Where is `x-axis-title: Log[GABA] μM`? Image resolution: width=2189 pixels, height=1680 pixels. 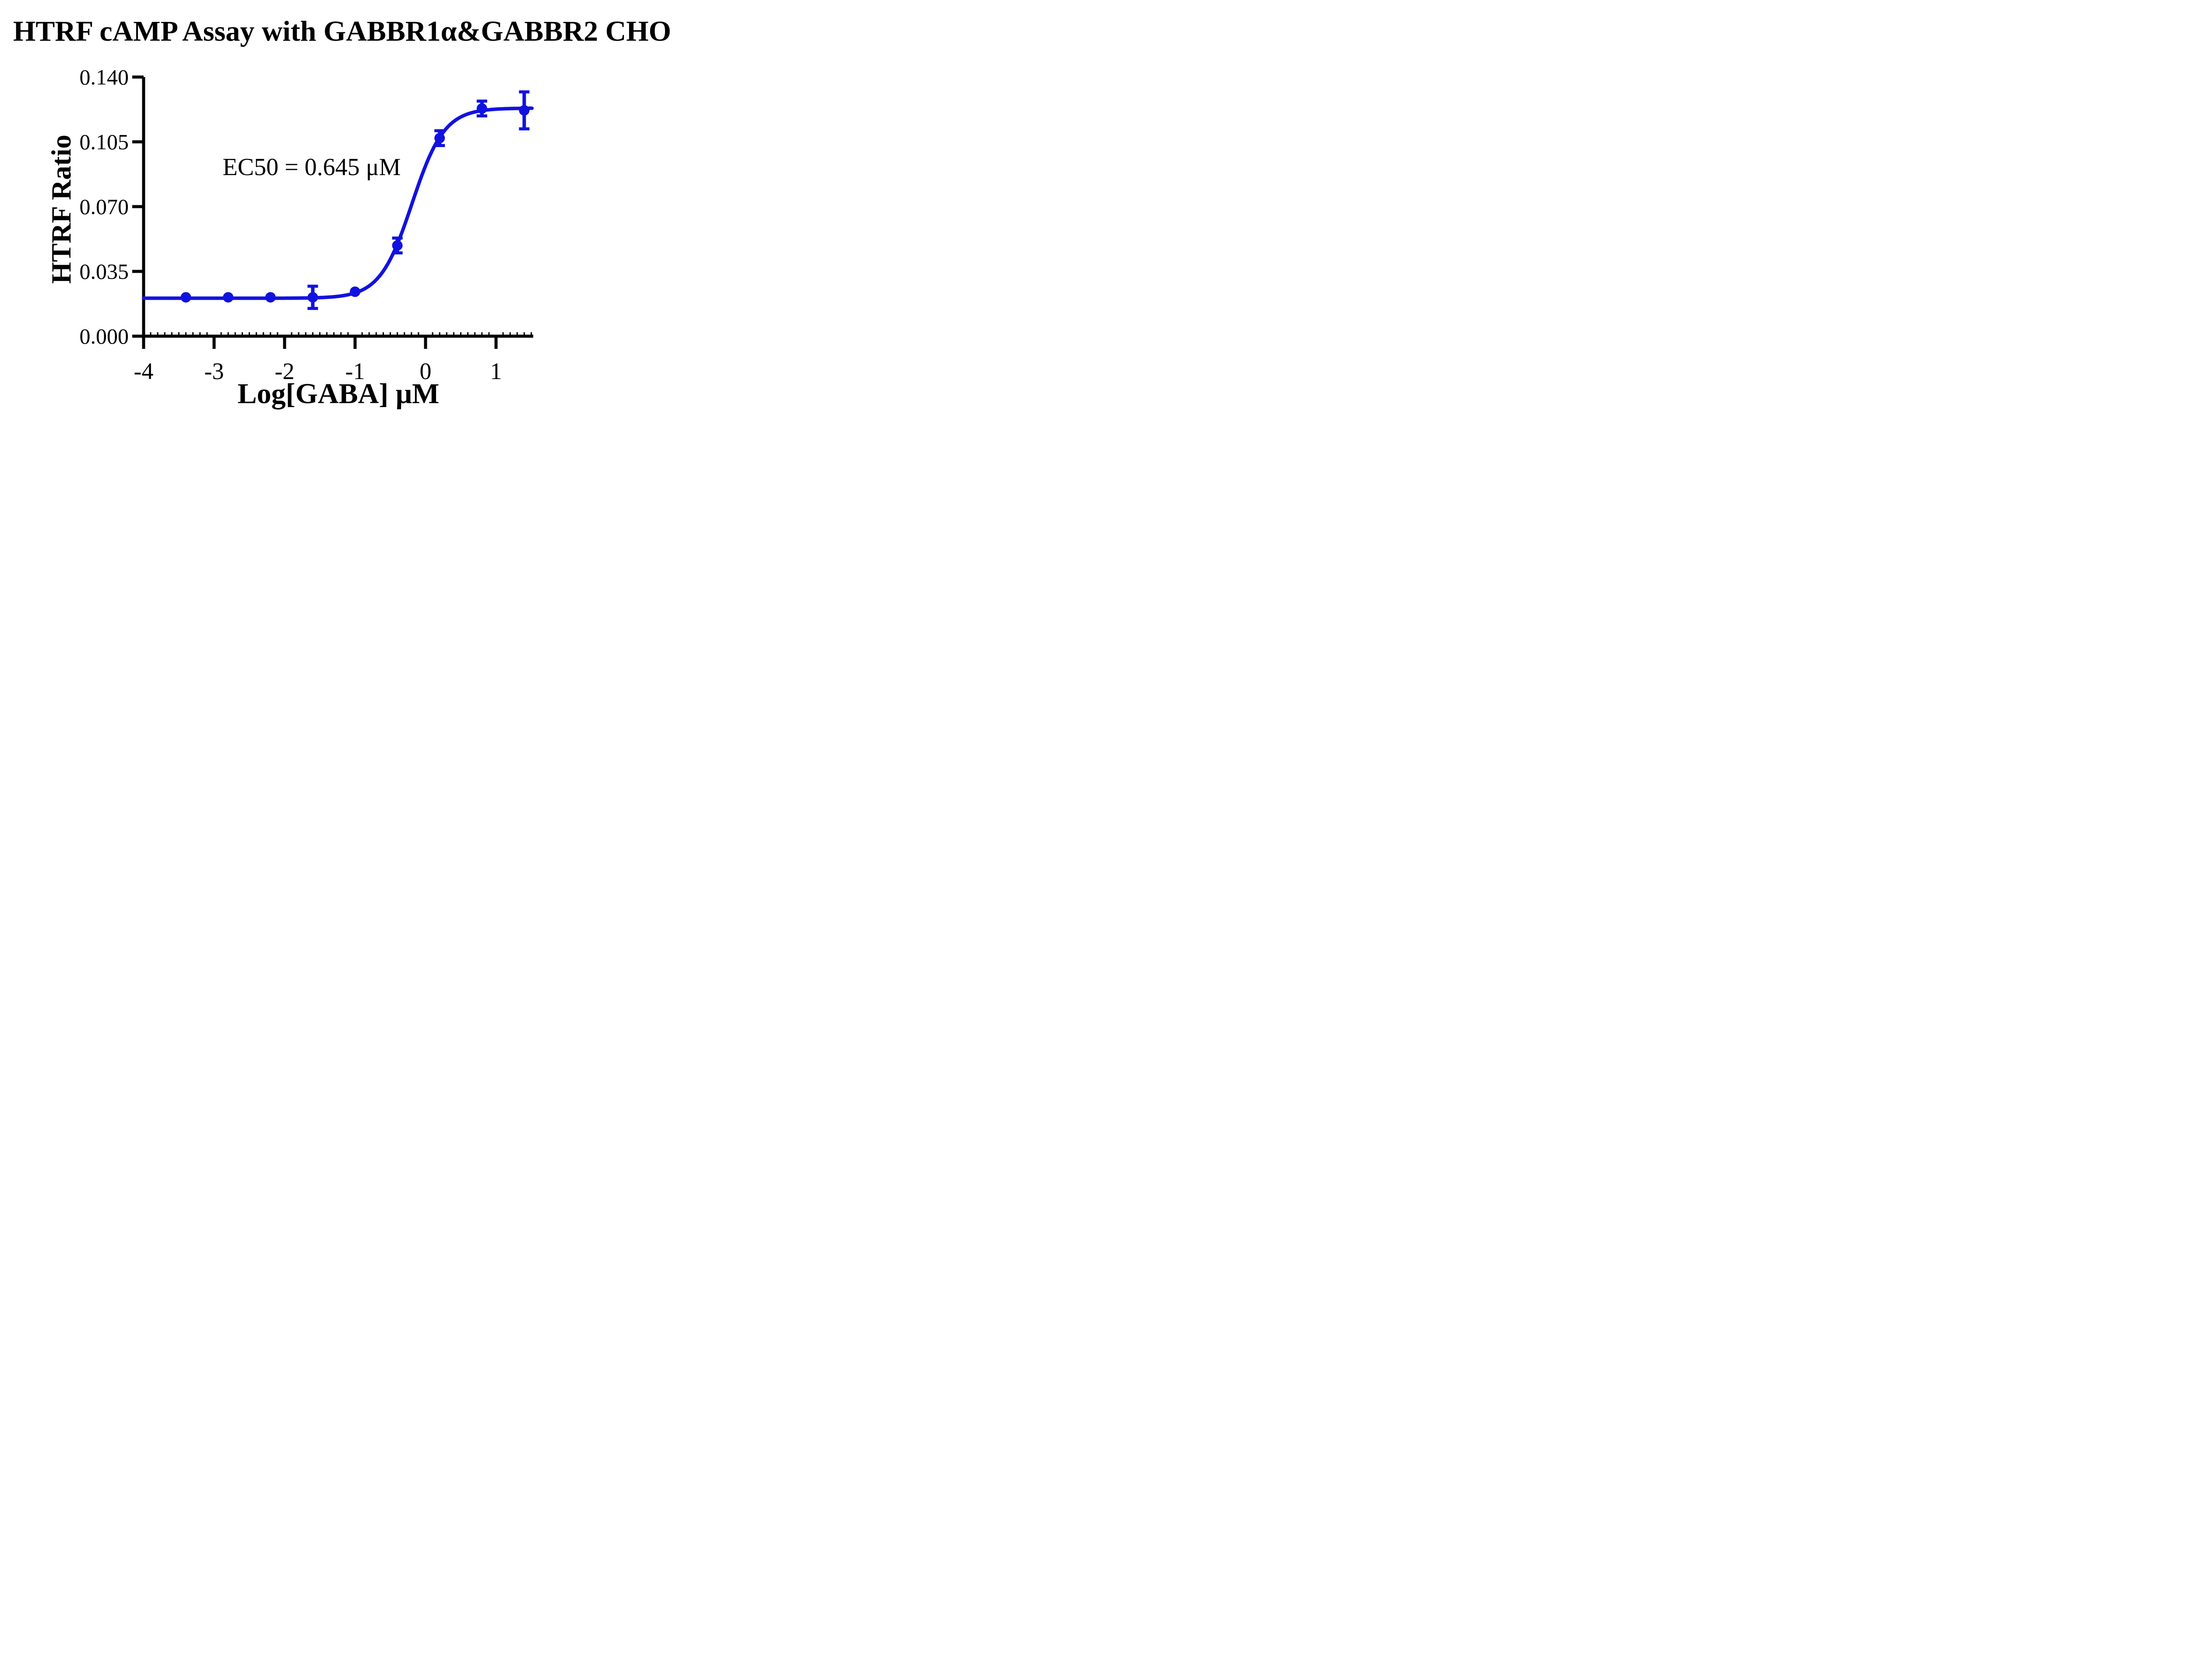
x-axis-title: Log[GABA] μM is located at coordinates (339, 394).